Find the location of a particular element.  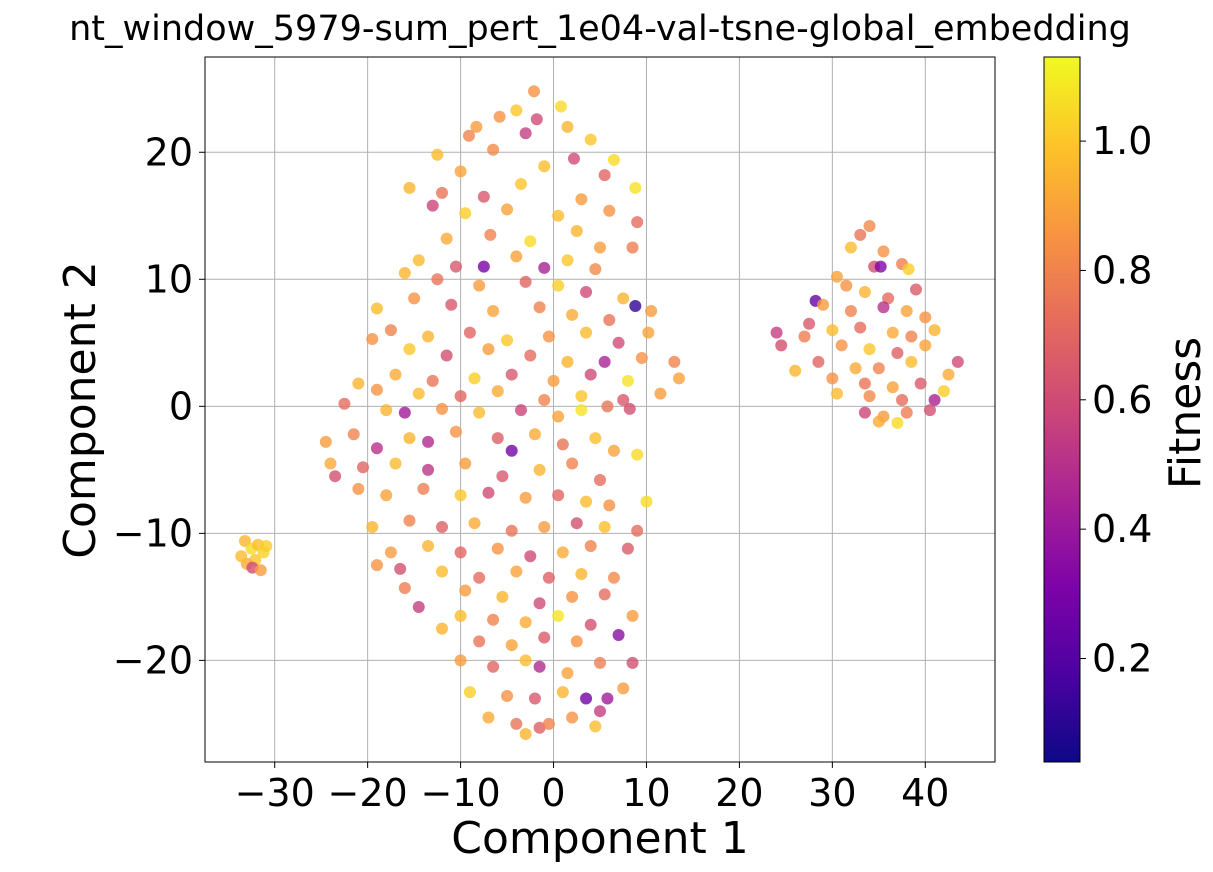

x-tick-label: 40 is located at coordinates (925, 793).